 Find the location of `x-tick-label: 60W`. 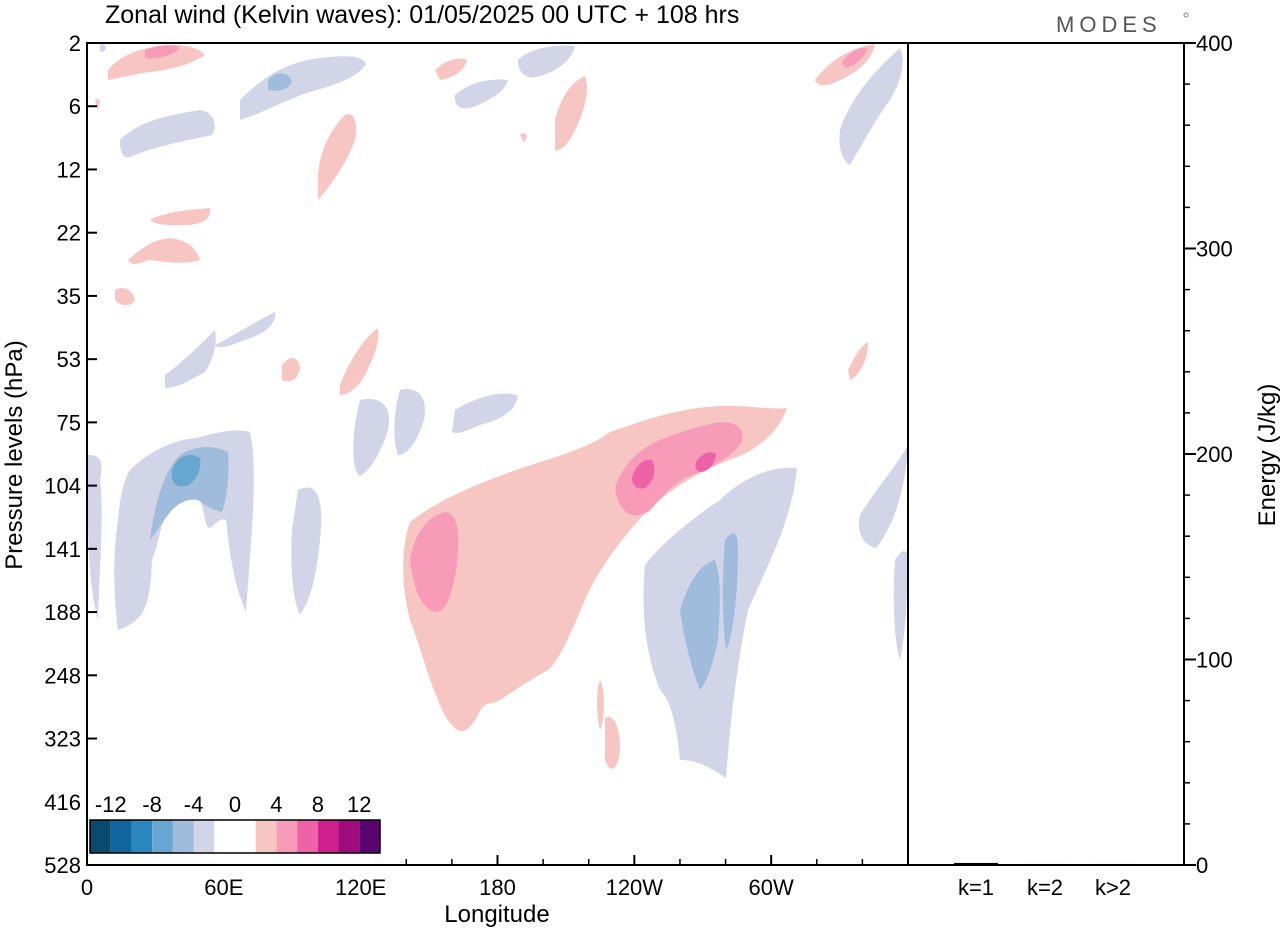

x-tick-label: 60W is located at coordinates (771, 887).